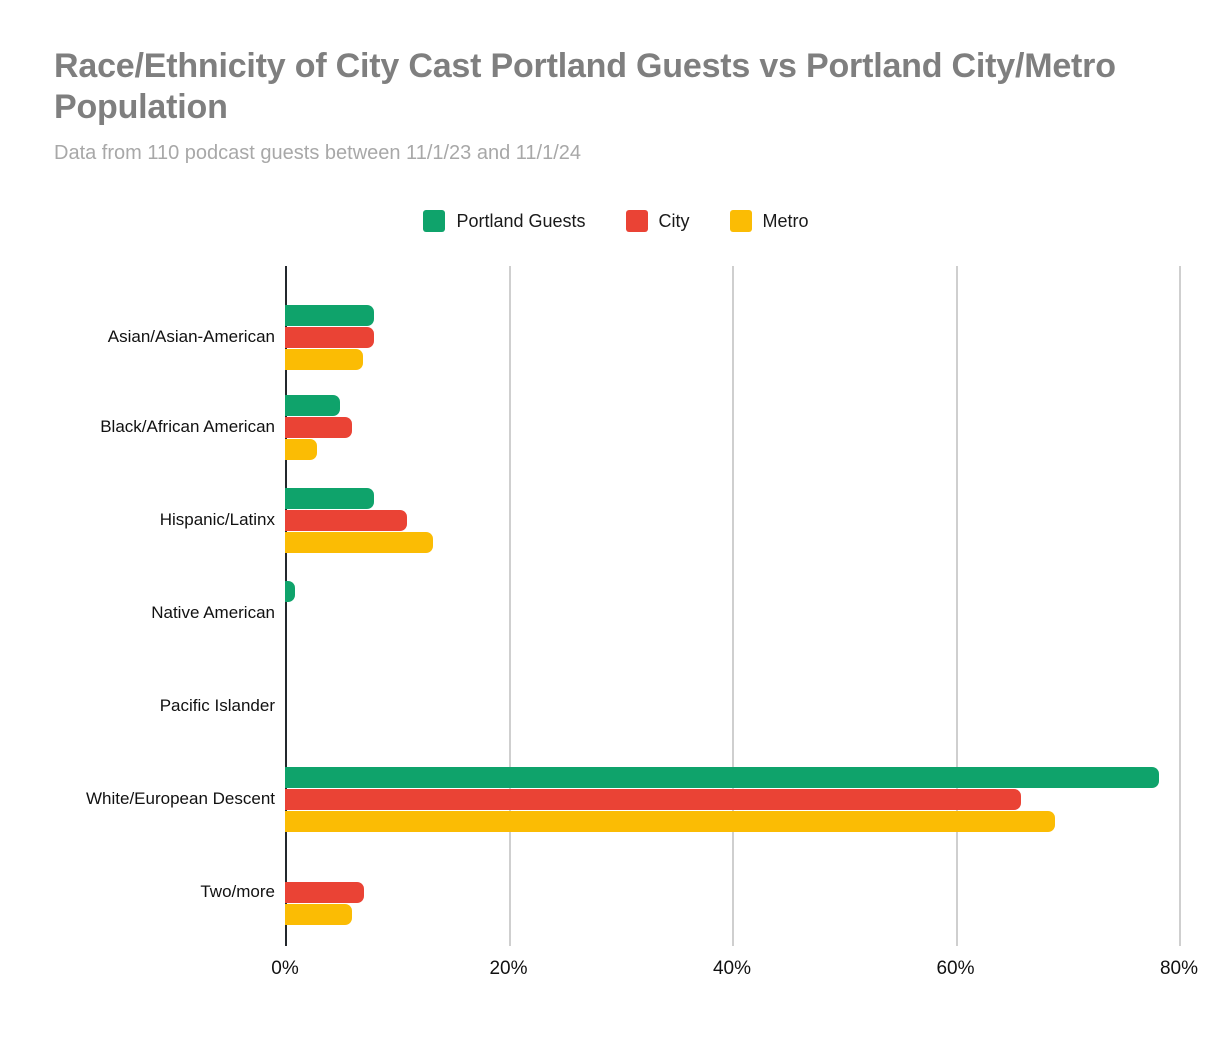  I want to click on y-axis-label-pacific-islander: Pacific Islander, so click(217, 705).